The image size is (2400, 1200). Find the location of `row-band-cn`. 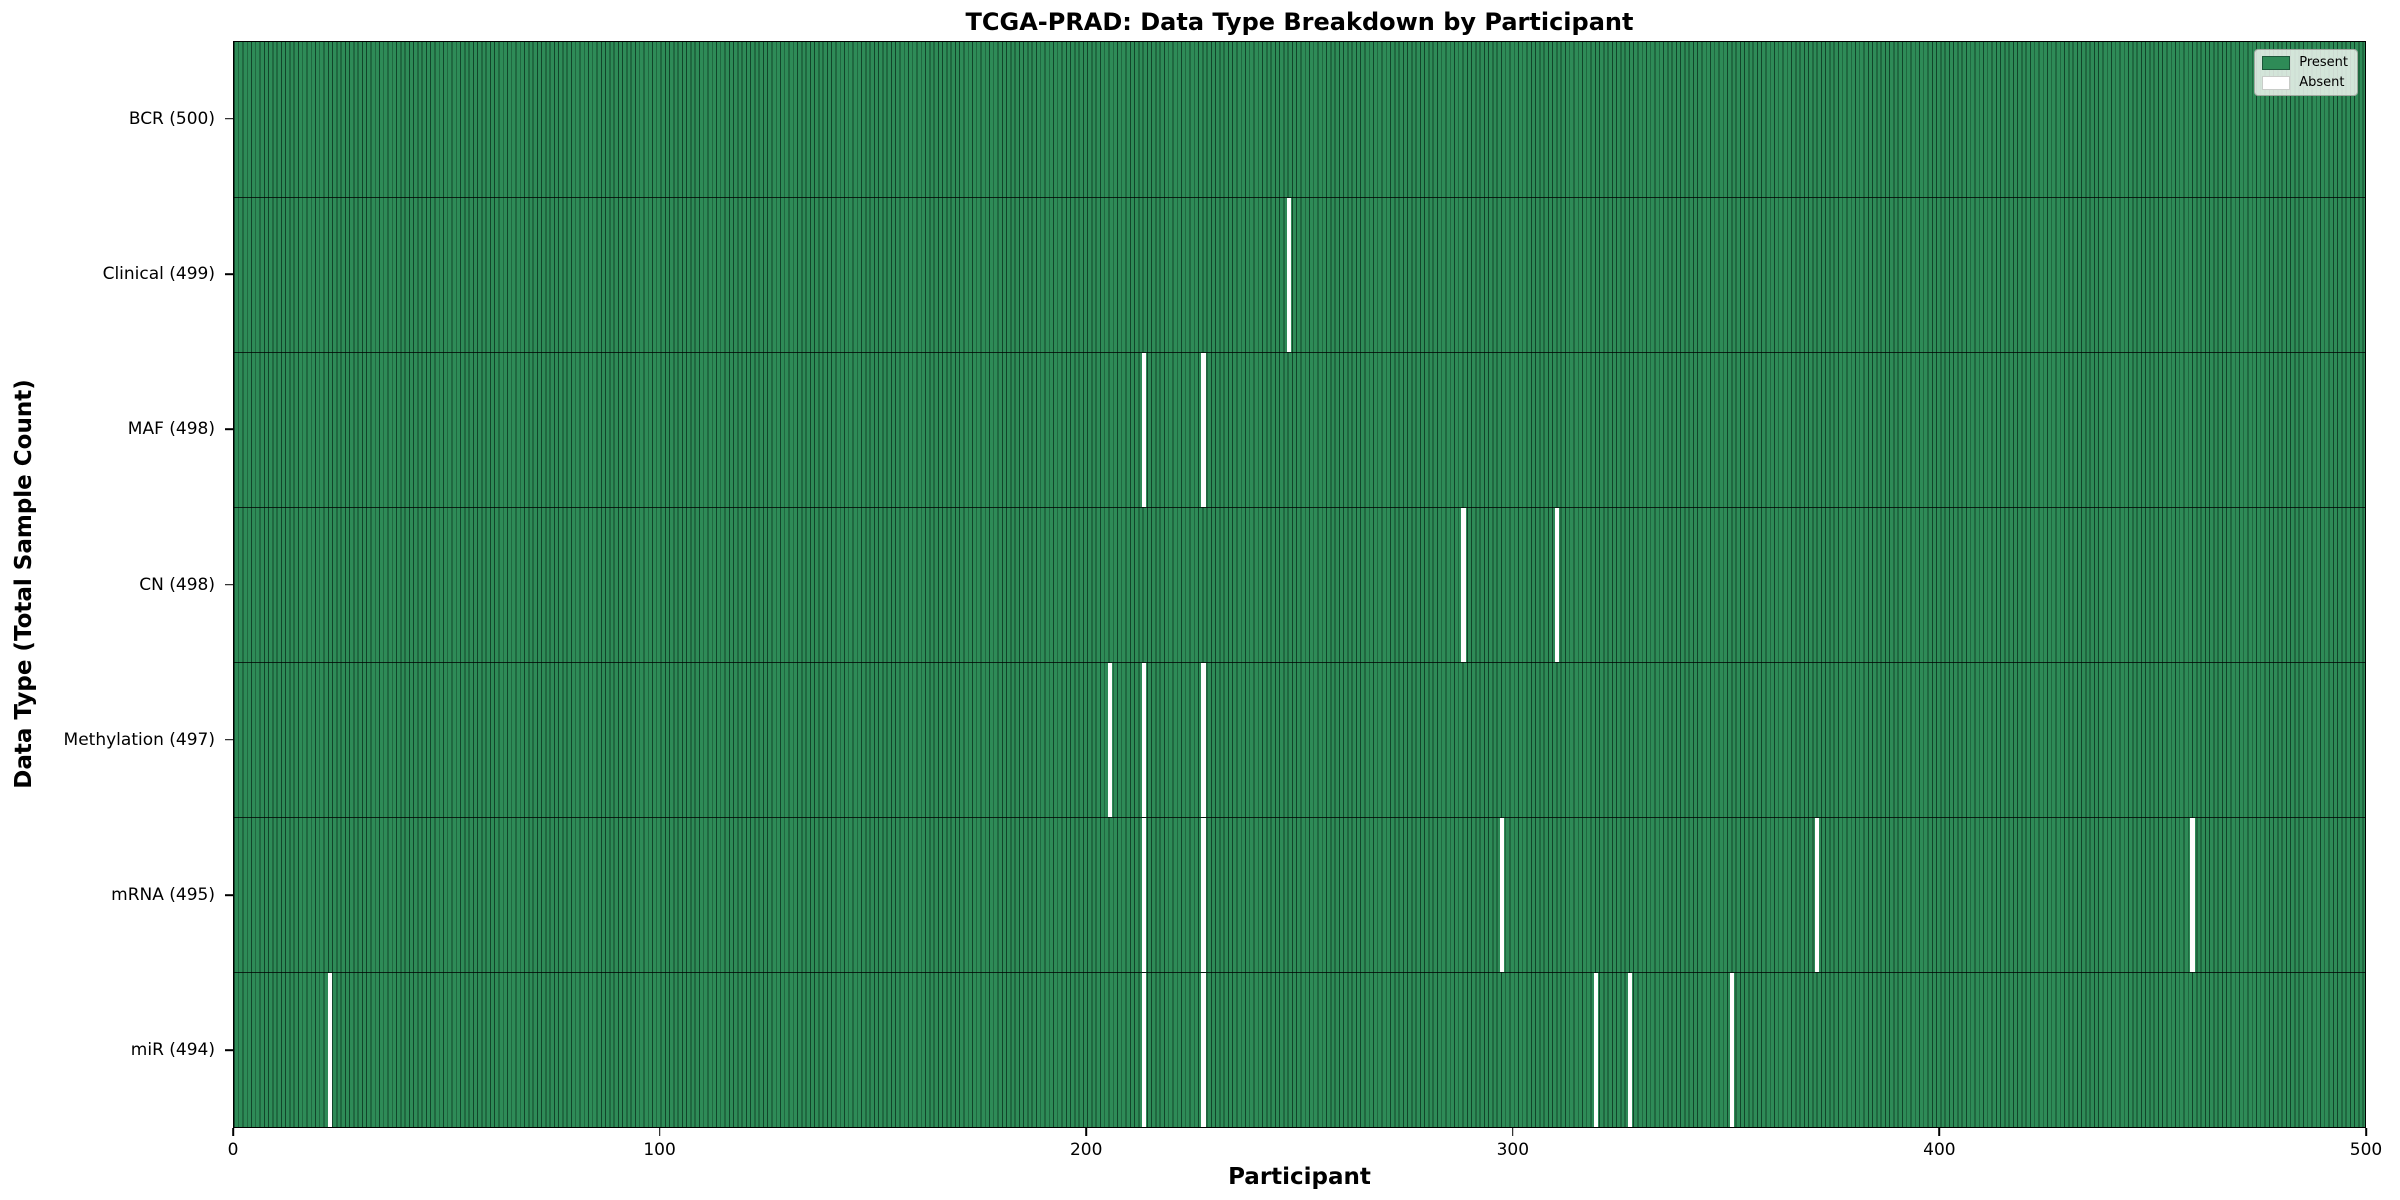

row-band-cn is located at coordinates (1299, 584).